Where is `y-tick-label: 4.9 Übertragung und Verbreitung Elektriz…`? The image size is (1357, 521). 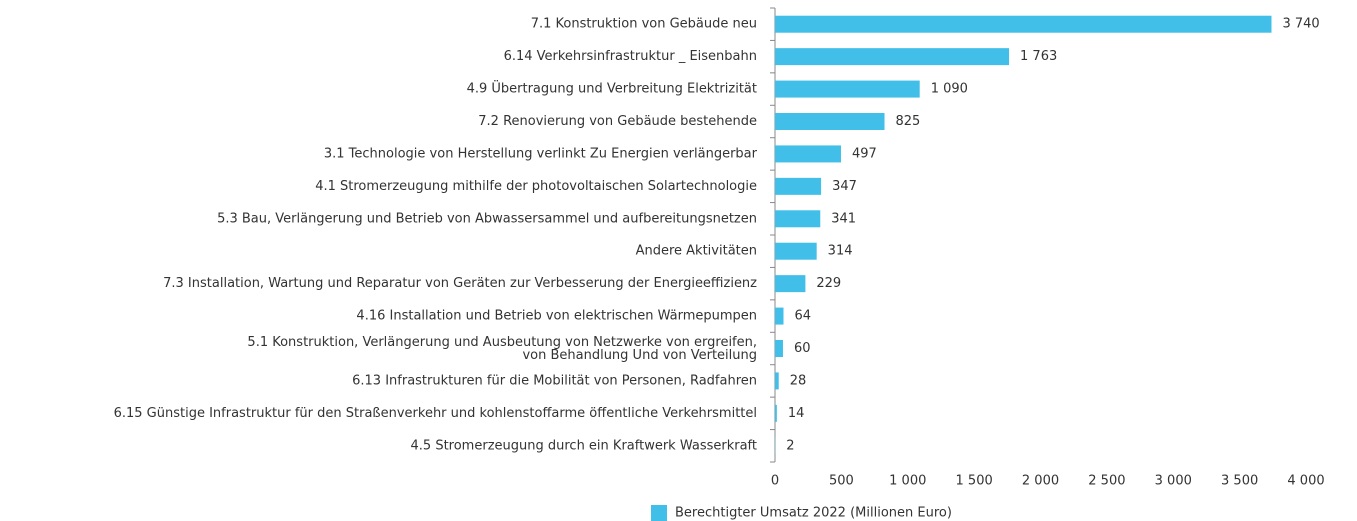
y-tick-label: 4.9 Übertragung und Verbreitung Elektriz… is located at coordinates (612, 88).